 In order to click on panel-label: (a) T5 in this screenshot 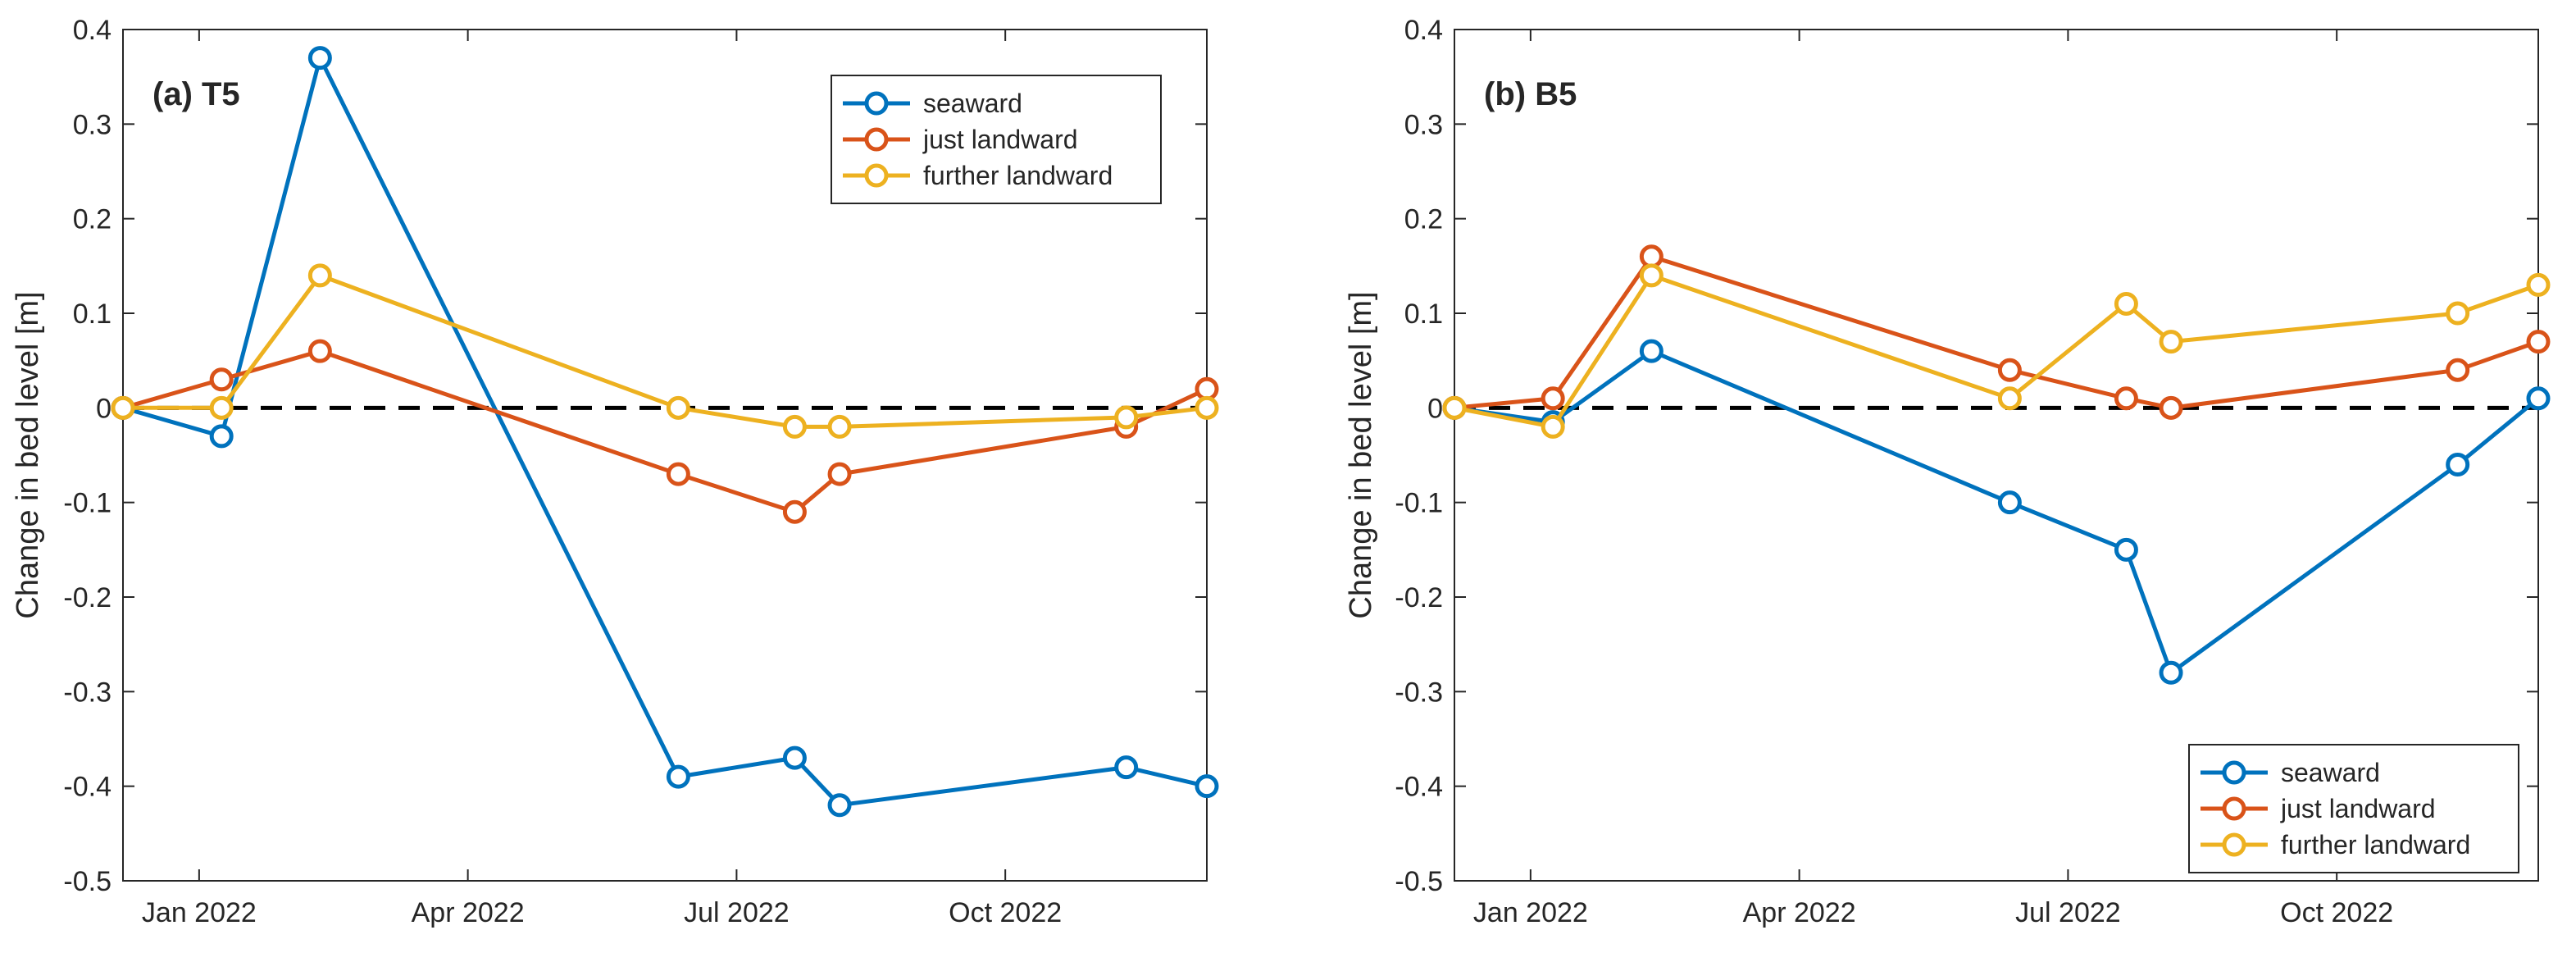, I will do `click(196, 94)`.